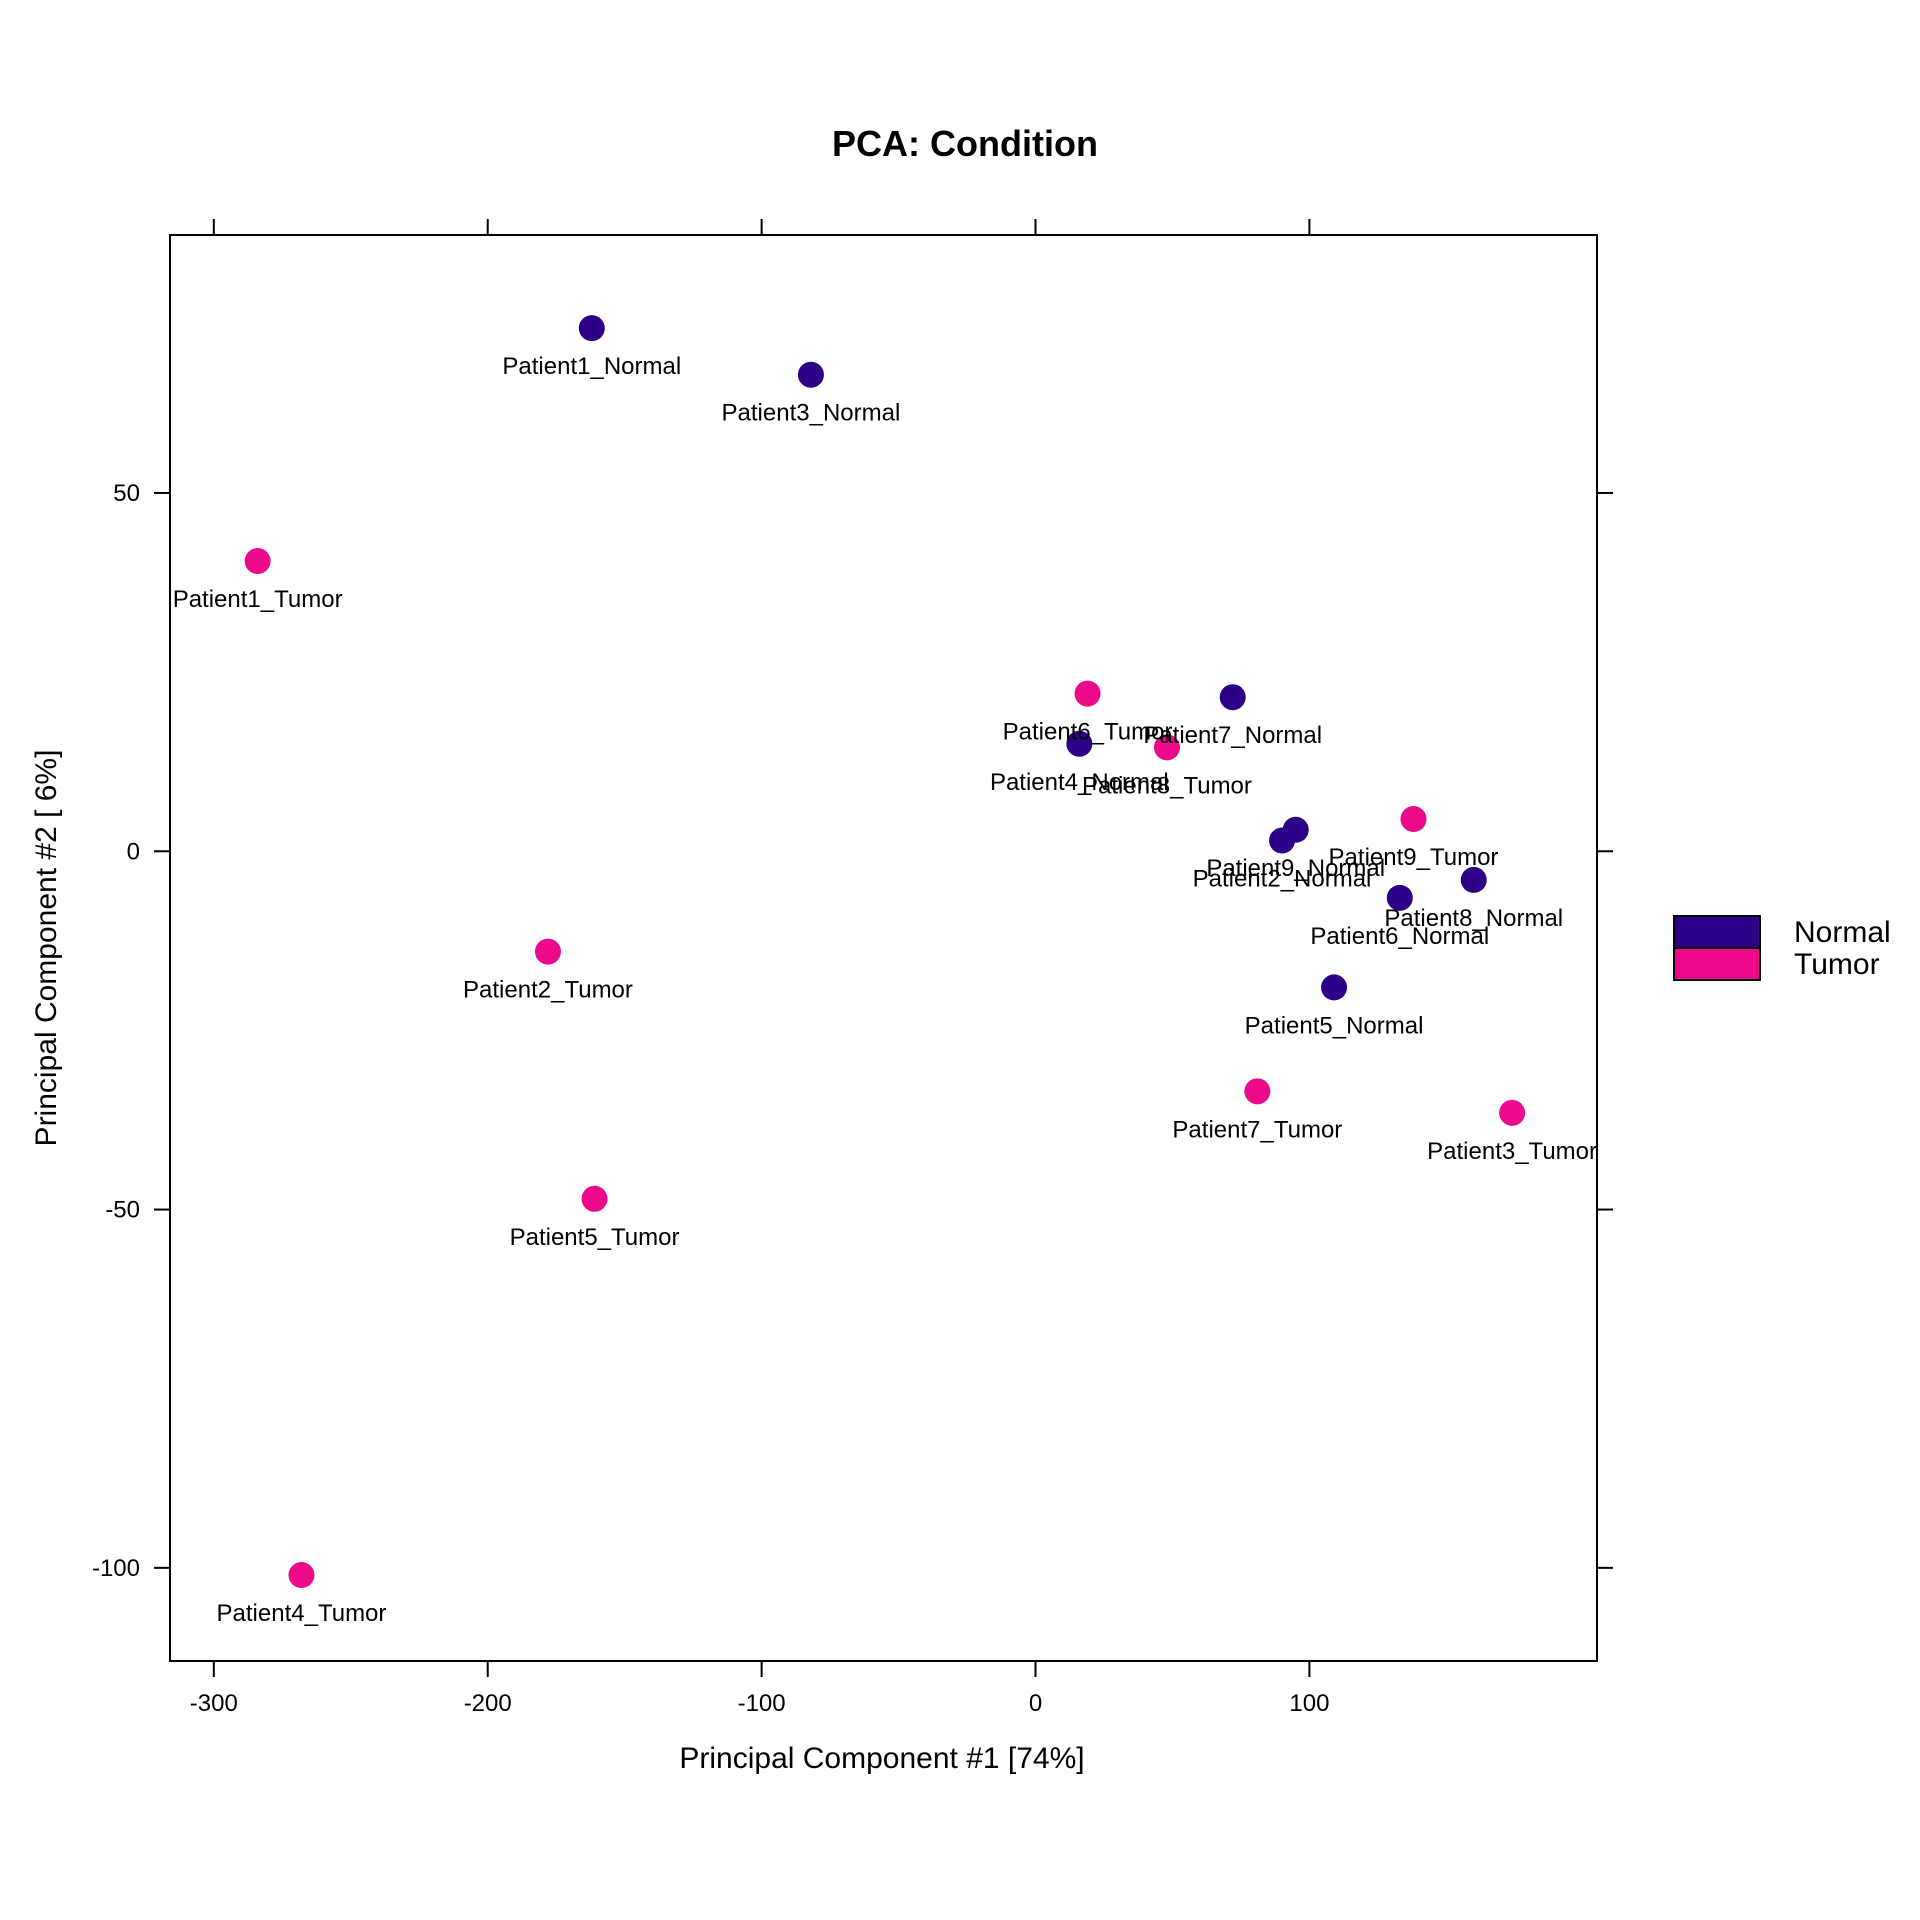 The width and height of the screenshot is (1920, 1920). I want to click on data-point-Patient3_Tumor, so click(1512, 1112).